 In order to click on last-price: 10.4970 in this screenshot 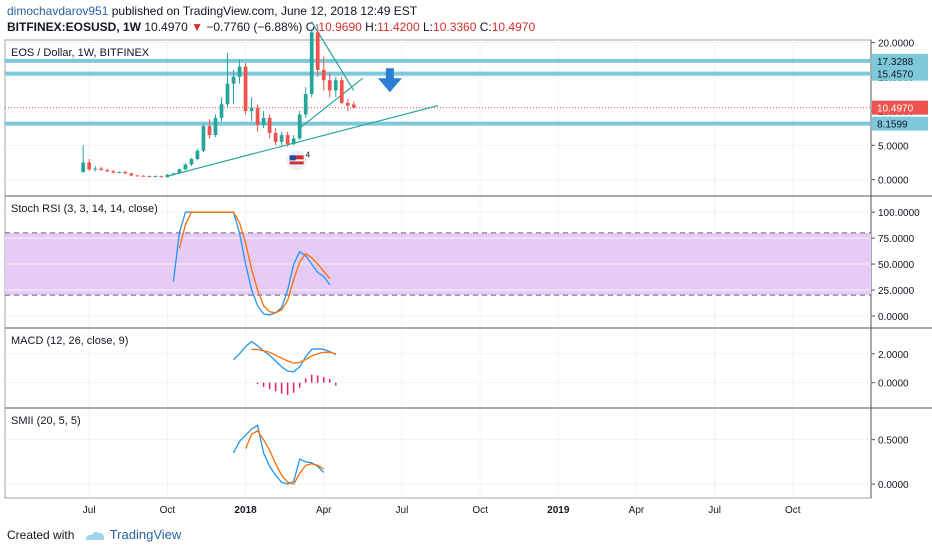, I will do `click(166, 27)`.